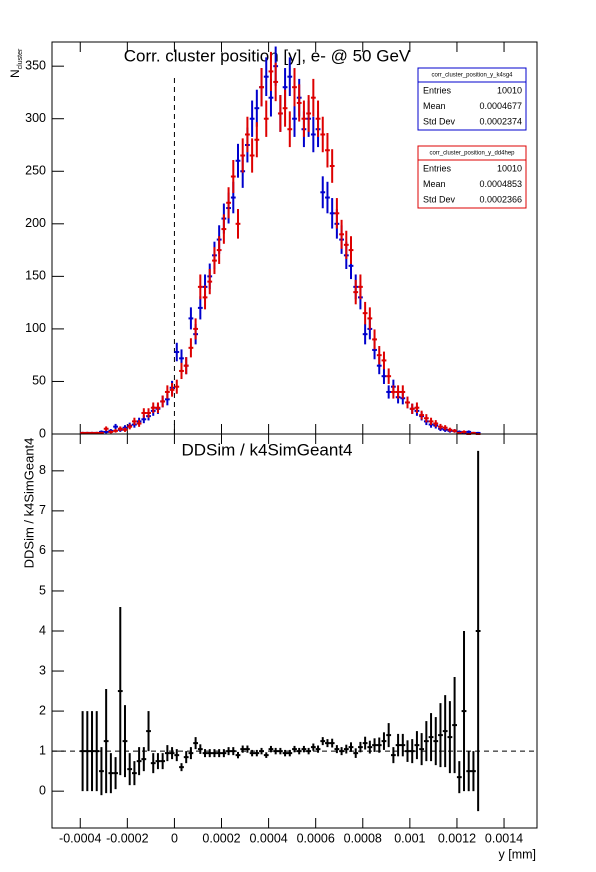 Image resolution: width=596 pixels, height=872 pixels. What do you see at coordinates (35, 171) in the screenshot?
I see `y-tick-label: 250` at bounding box center [35, 171].